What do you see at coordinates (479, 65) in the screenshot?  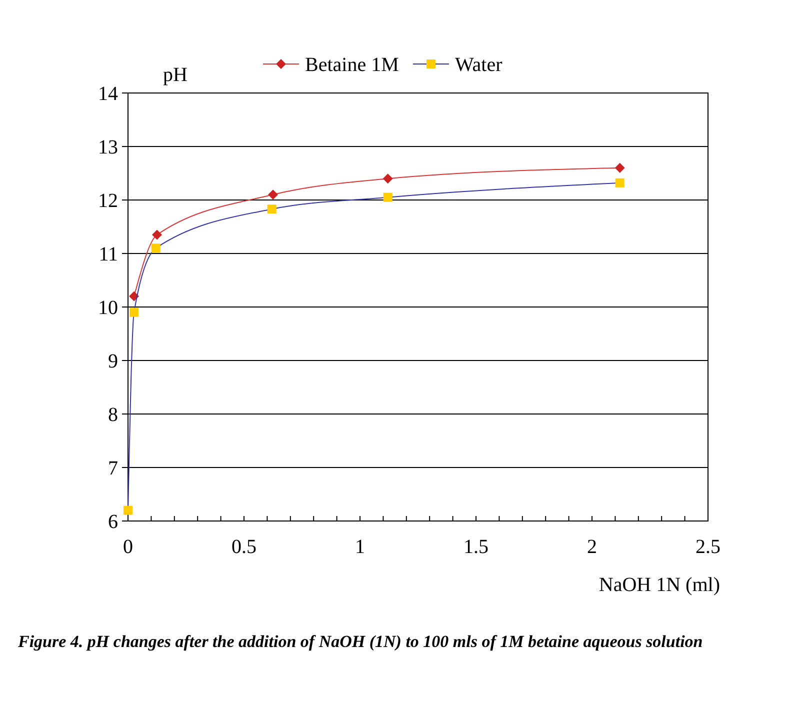 I see `legend-label: Water` at bounding box center [479, 65].